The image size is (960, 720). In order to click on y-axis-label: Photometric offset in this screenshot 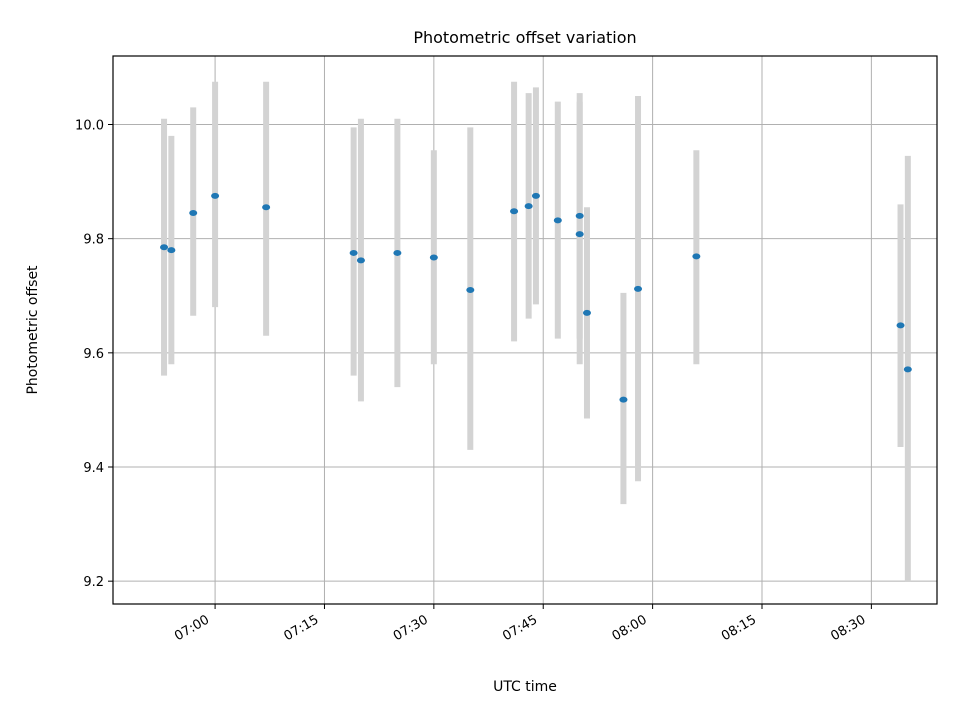, I will do `click(33, 330)`.